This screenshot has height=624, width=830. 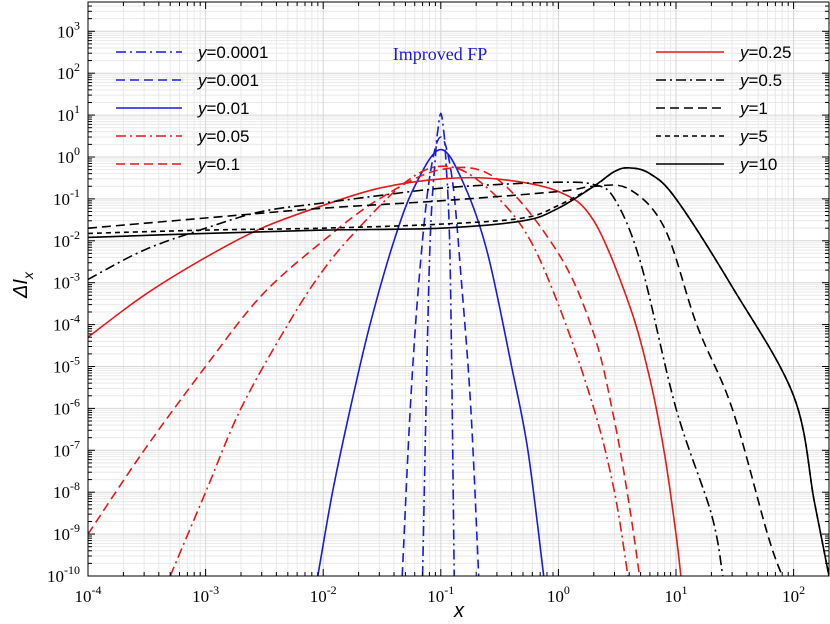 What do you see at coordinates (77, 67) in the screenshot?
I see `y-tick-label-exp: 2` at bounding box center [77, 67].